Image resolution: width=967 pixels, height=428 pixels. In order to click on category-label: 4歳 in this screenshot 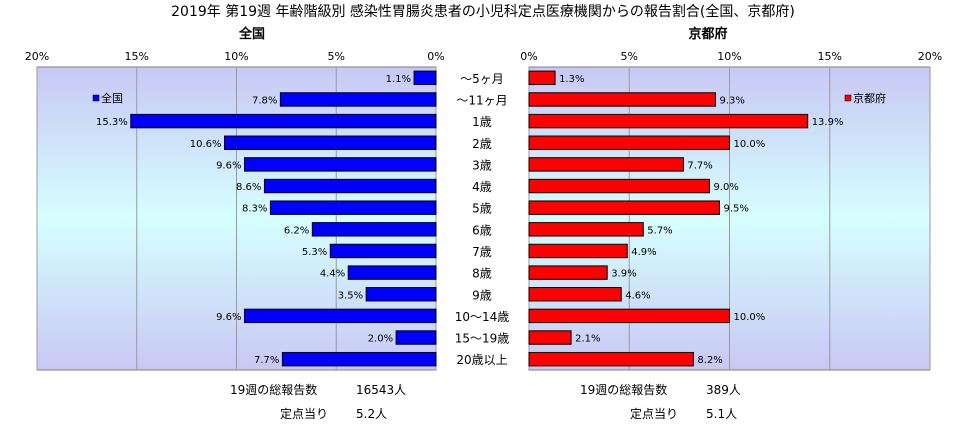, I will do `click(482, 187)`.